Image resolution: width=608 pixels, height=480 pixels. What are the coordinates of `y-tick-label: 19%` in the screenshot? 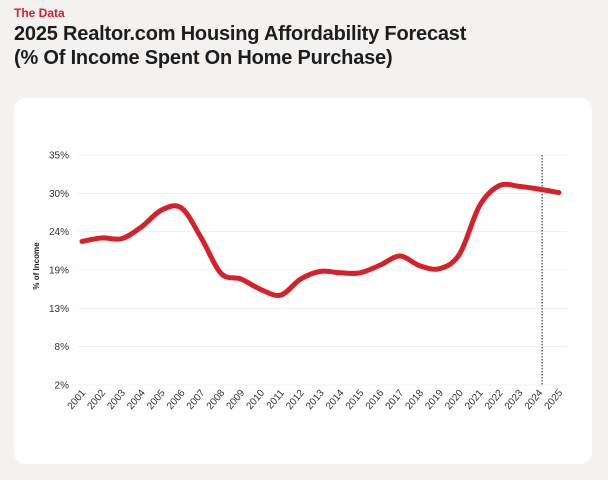 It's located at (59, 271).